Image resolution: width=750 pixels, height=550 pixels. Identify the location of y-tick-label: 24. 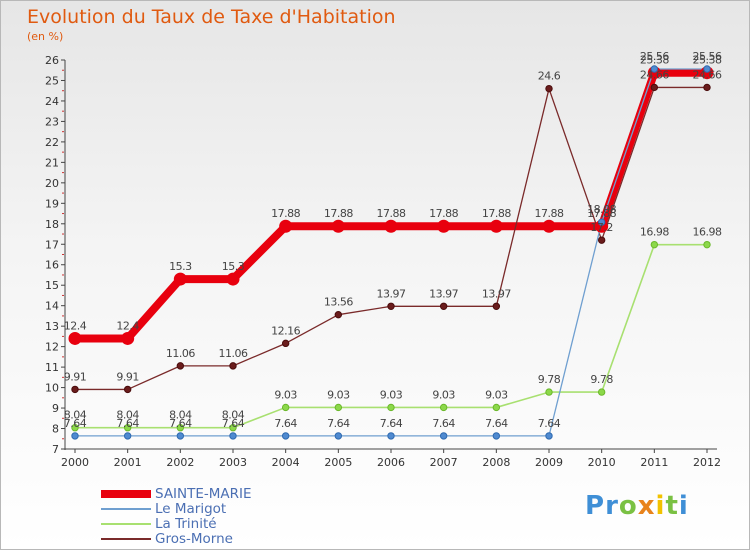
(52, 101).